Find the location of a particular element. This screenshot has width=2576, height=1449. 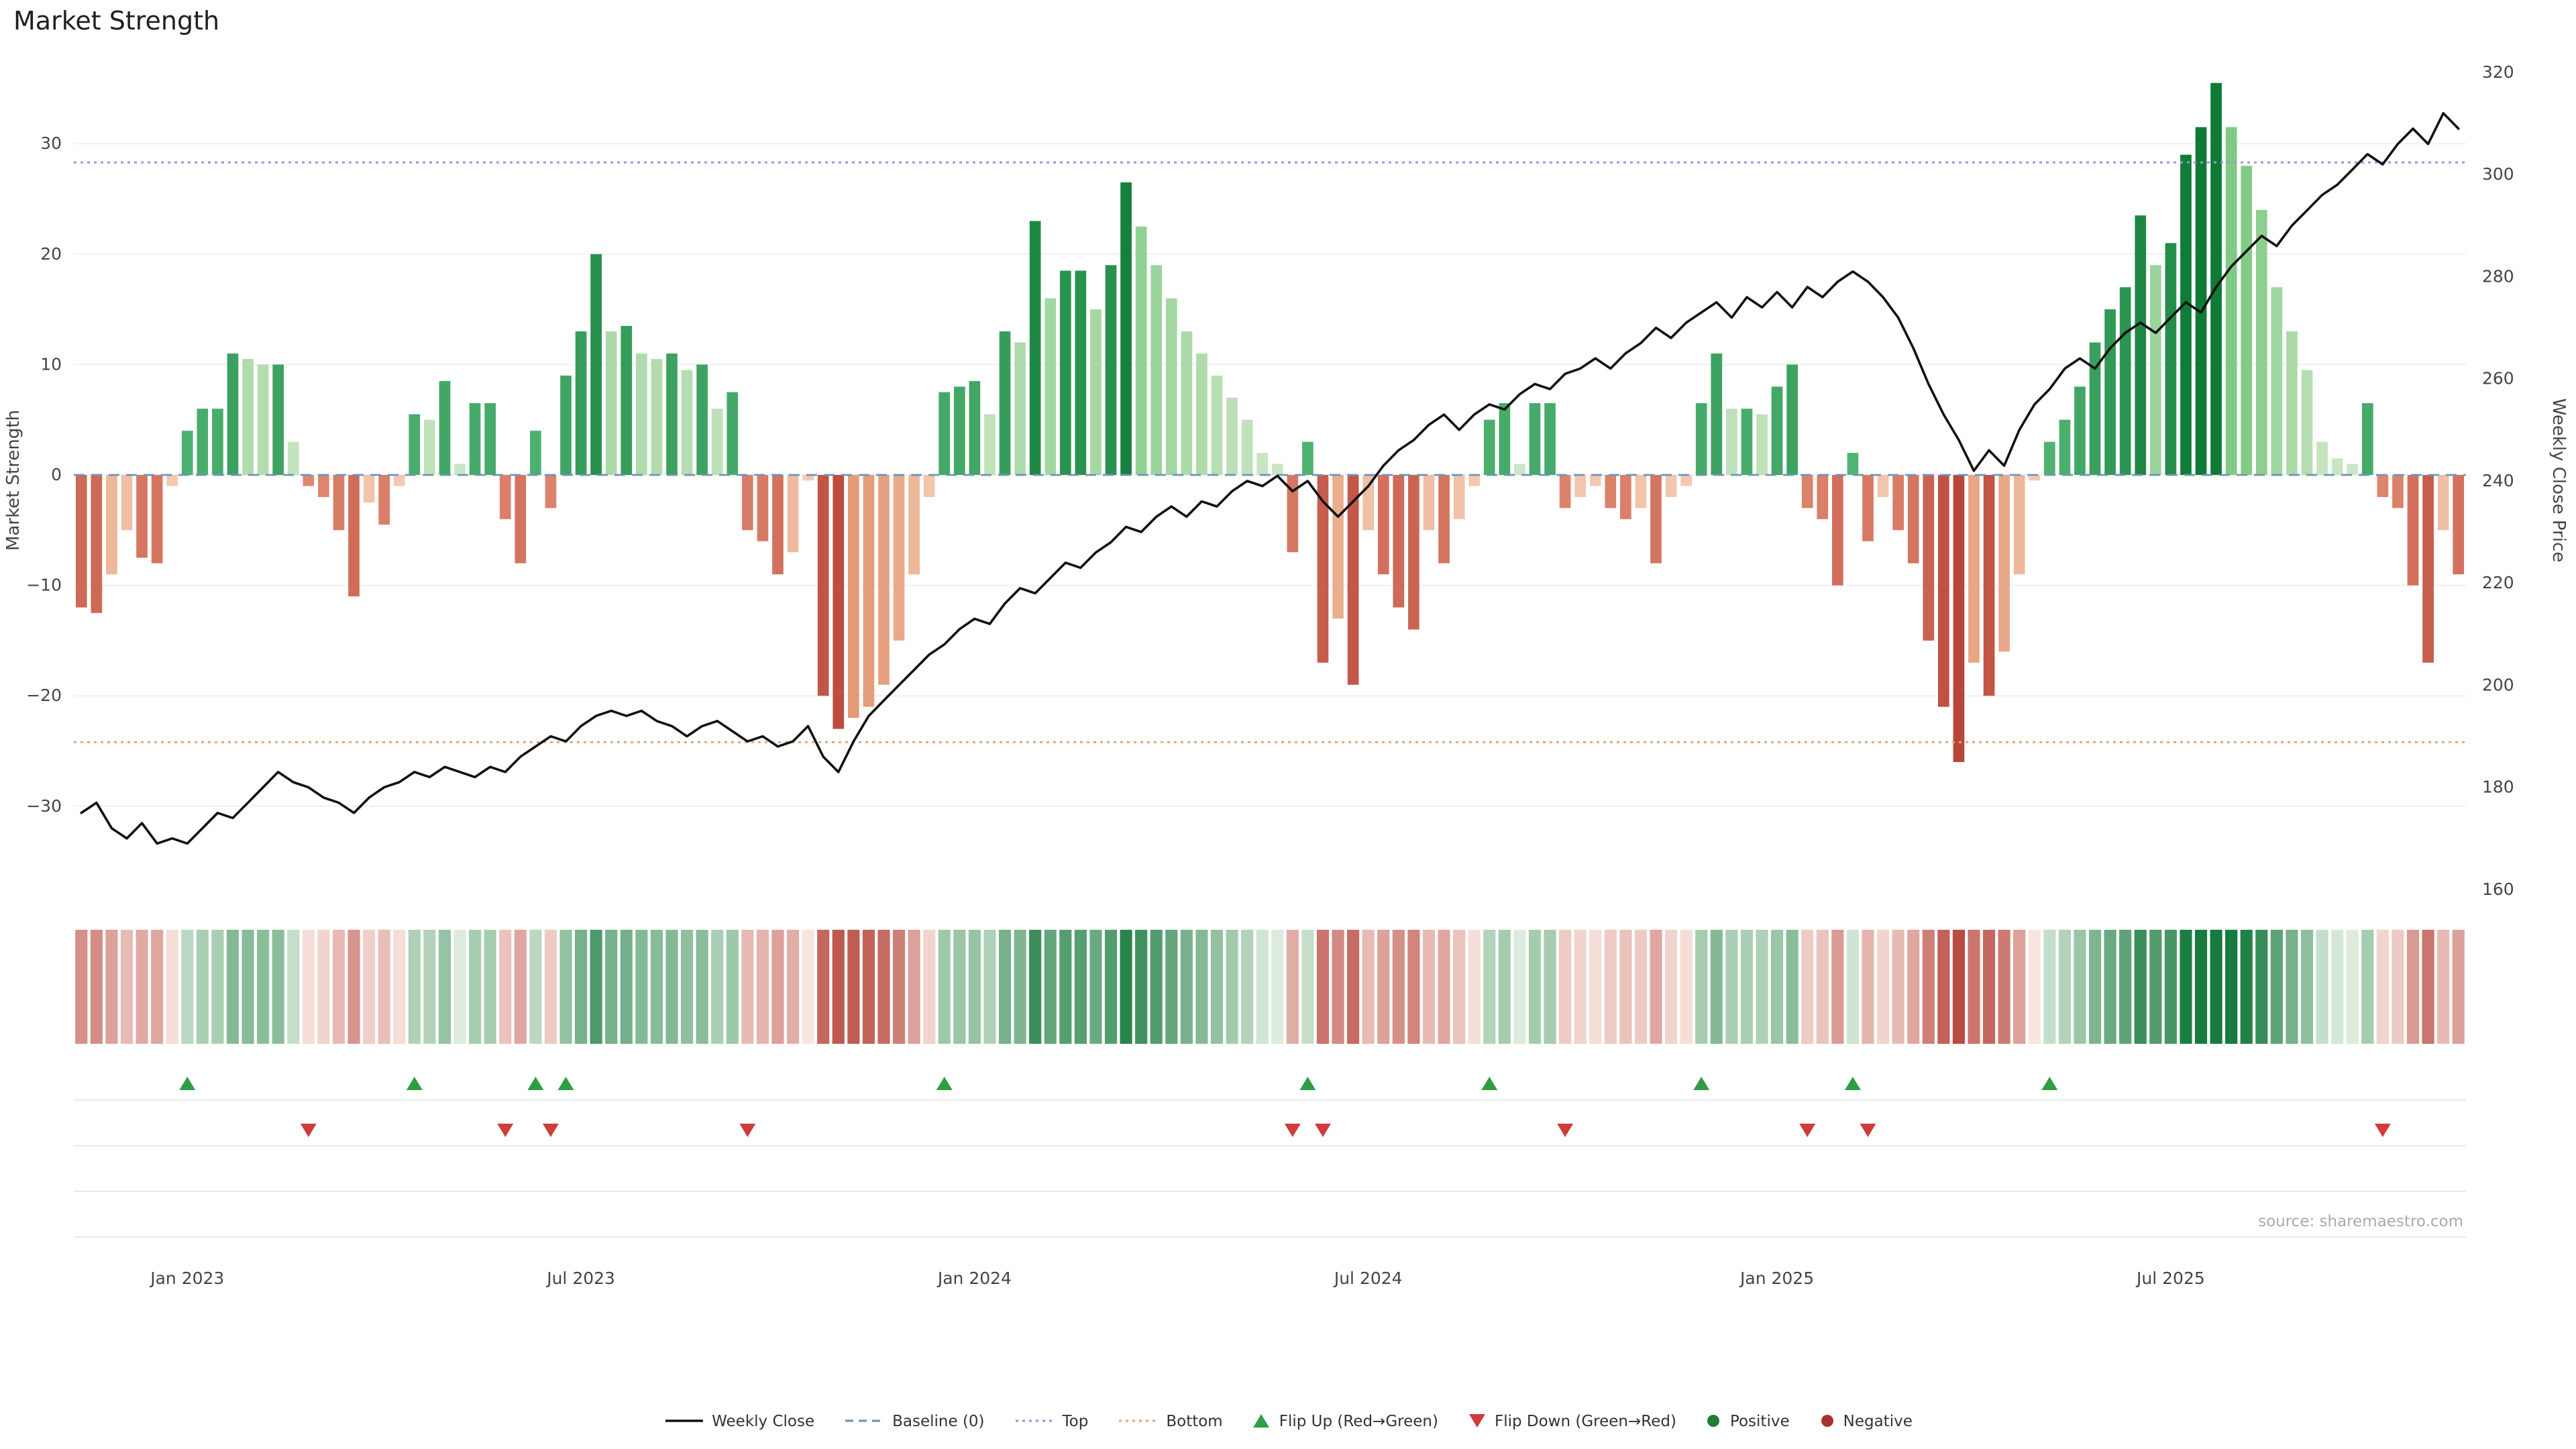

legend-label: Weekly Close is located at coordinates (763, 1420).